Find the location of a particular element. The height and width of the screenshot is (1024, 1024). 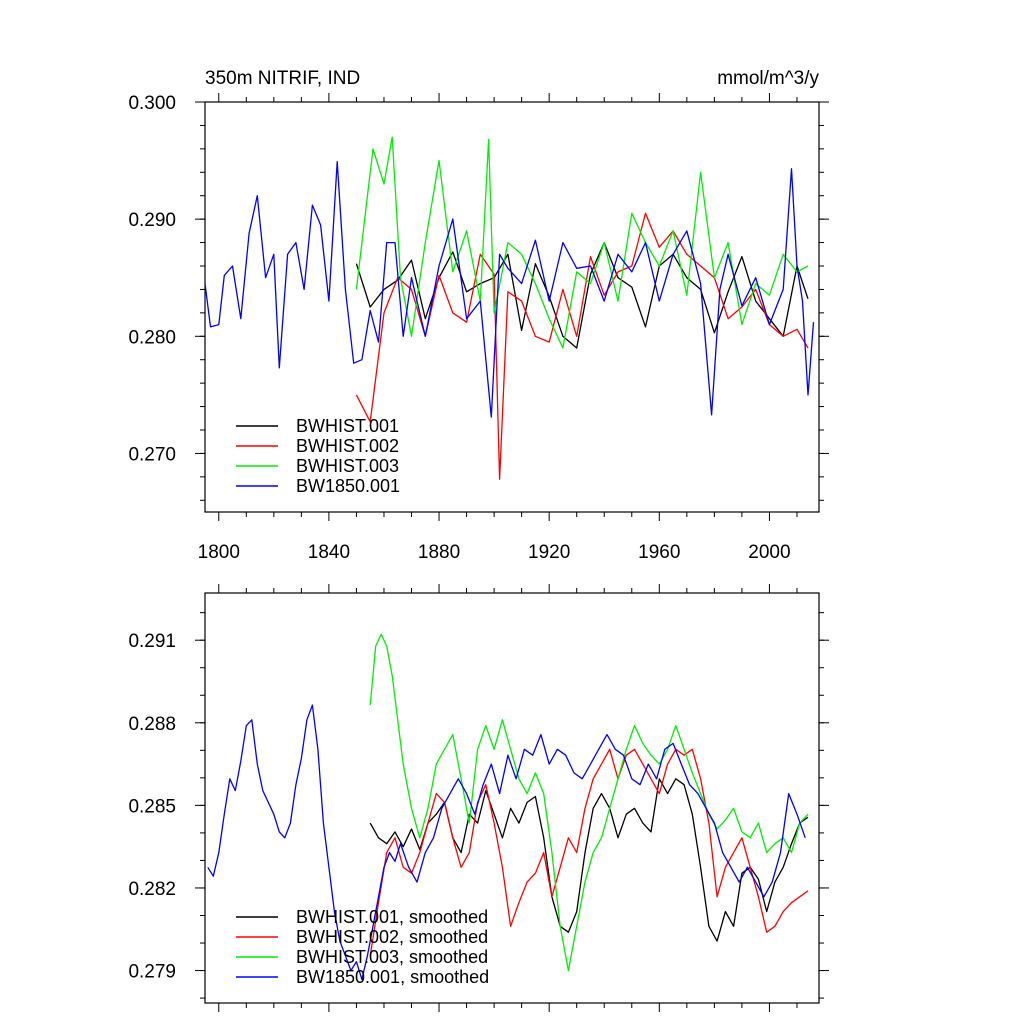

top-title-left: 350m NITRIF, IND is located at coordinates (282, 78).